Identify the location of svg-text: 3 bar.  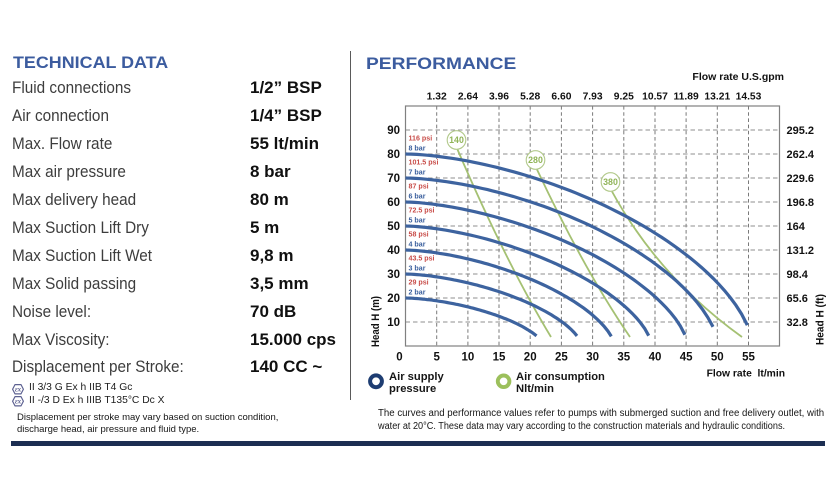
(417, 269).